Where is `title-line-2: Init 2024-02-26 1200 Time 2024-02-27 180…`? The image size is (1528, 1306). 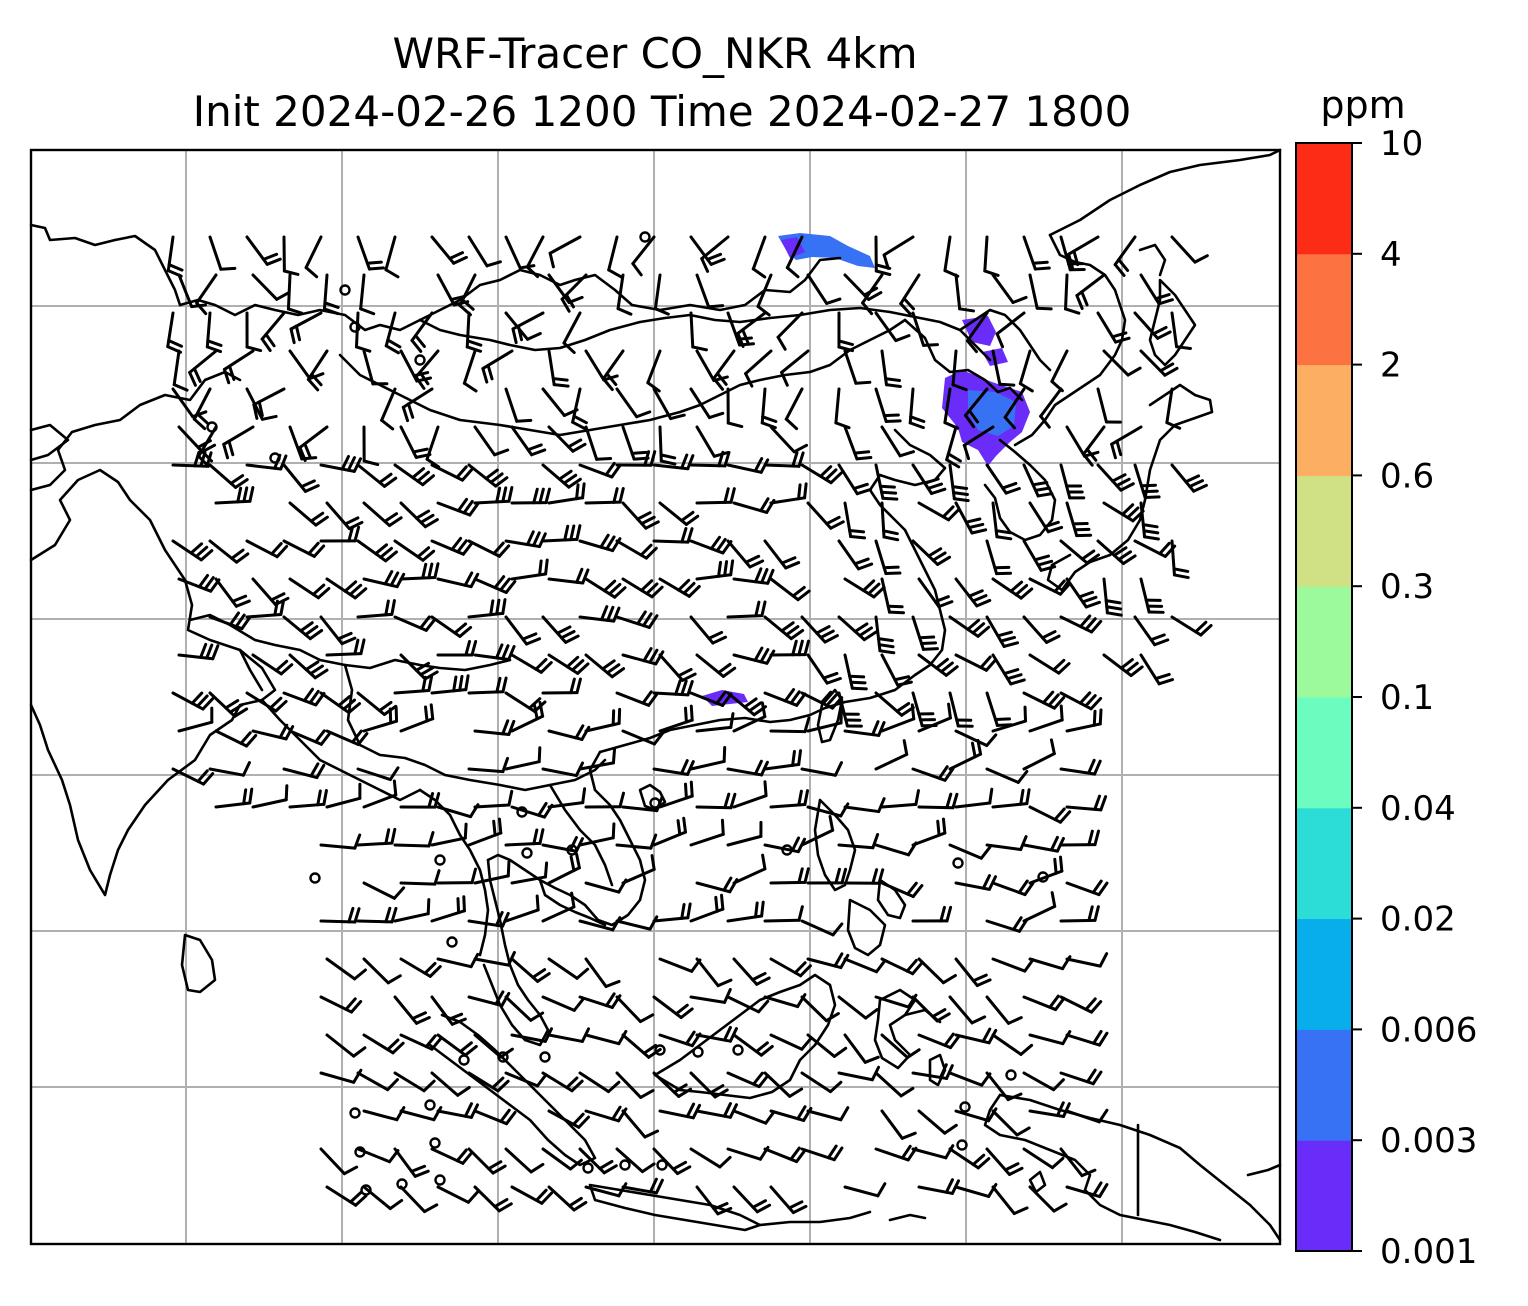
title-line-2: Init 2024-02-26 1200 Time 2024-02-27 180… is located at coordinates (662, 111).